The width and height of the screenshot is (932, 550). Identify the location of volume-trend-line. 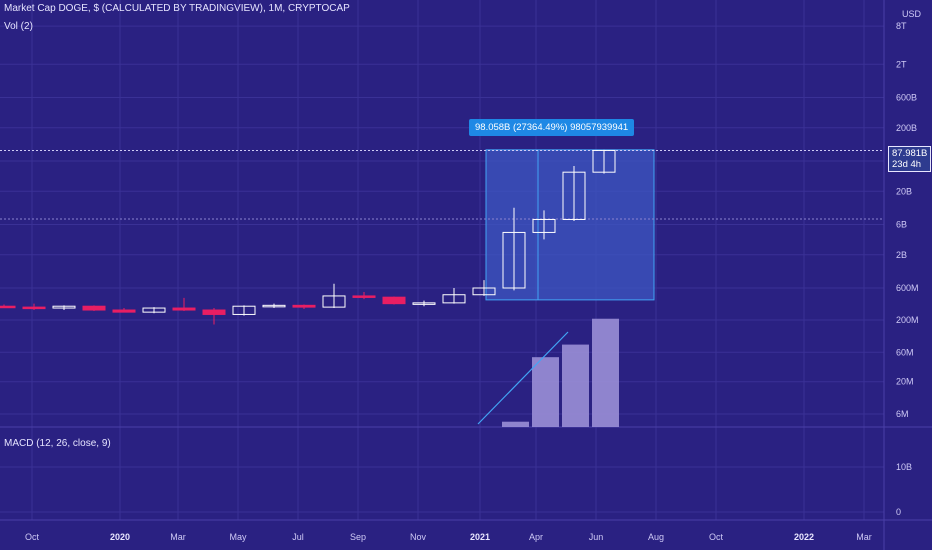
(523, 378).